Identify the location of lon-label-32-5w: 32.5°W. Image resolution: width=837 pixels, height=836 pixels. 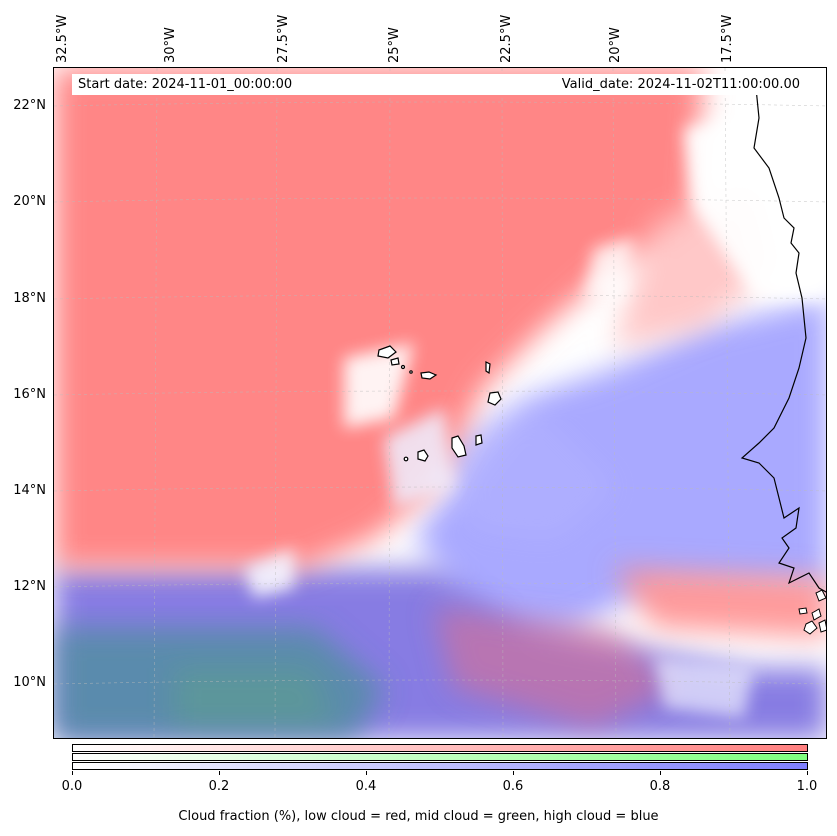
(62, 38).